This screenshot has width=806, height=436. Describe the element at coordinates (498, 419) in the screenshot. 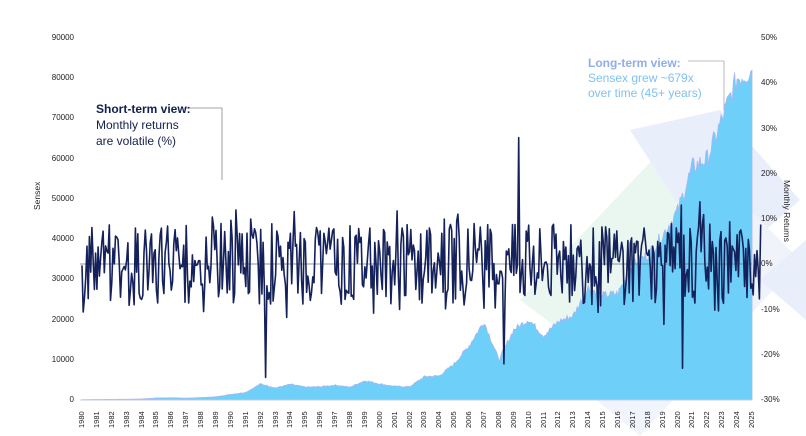

I see `x-tick: 2008` at that location.